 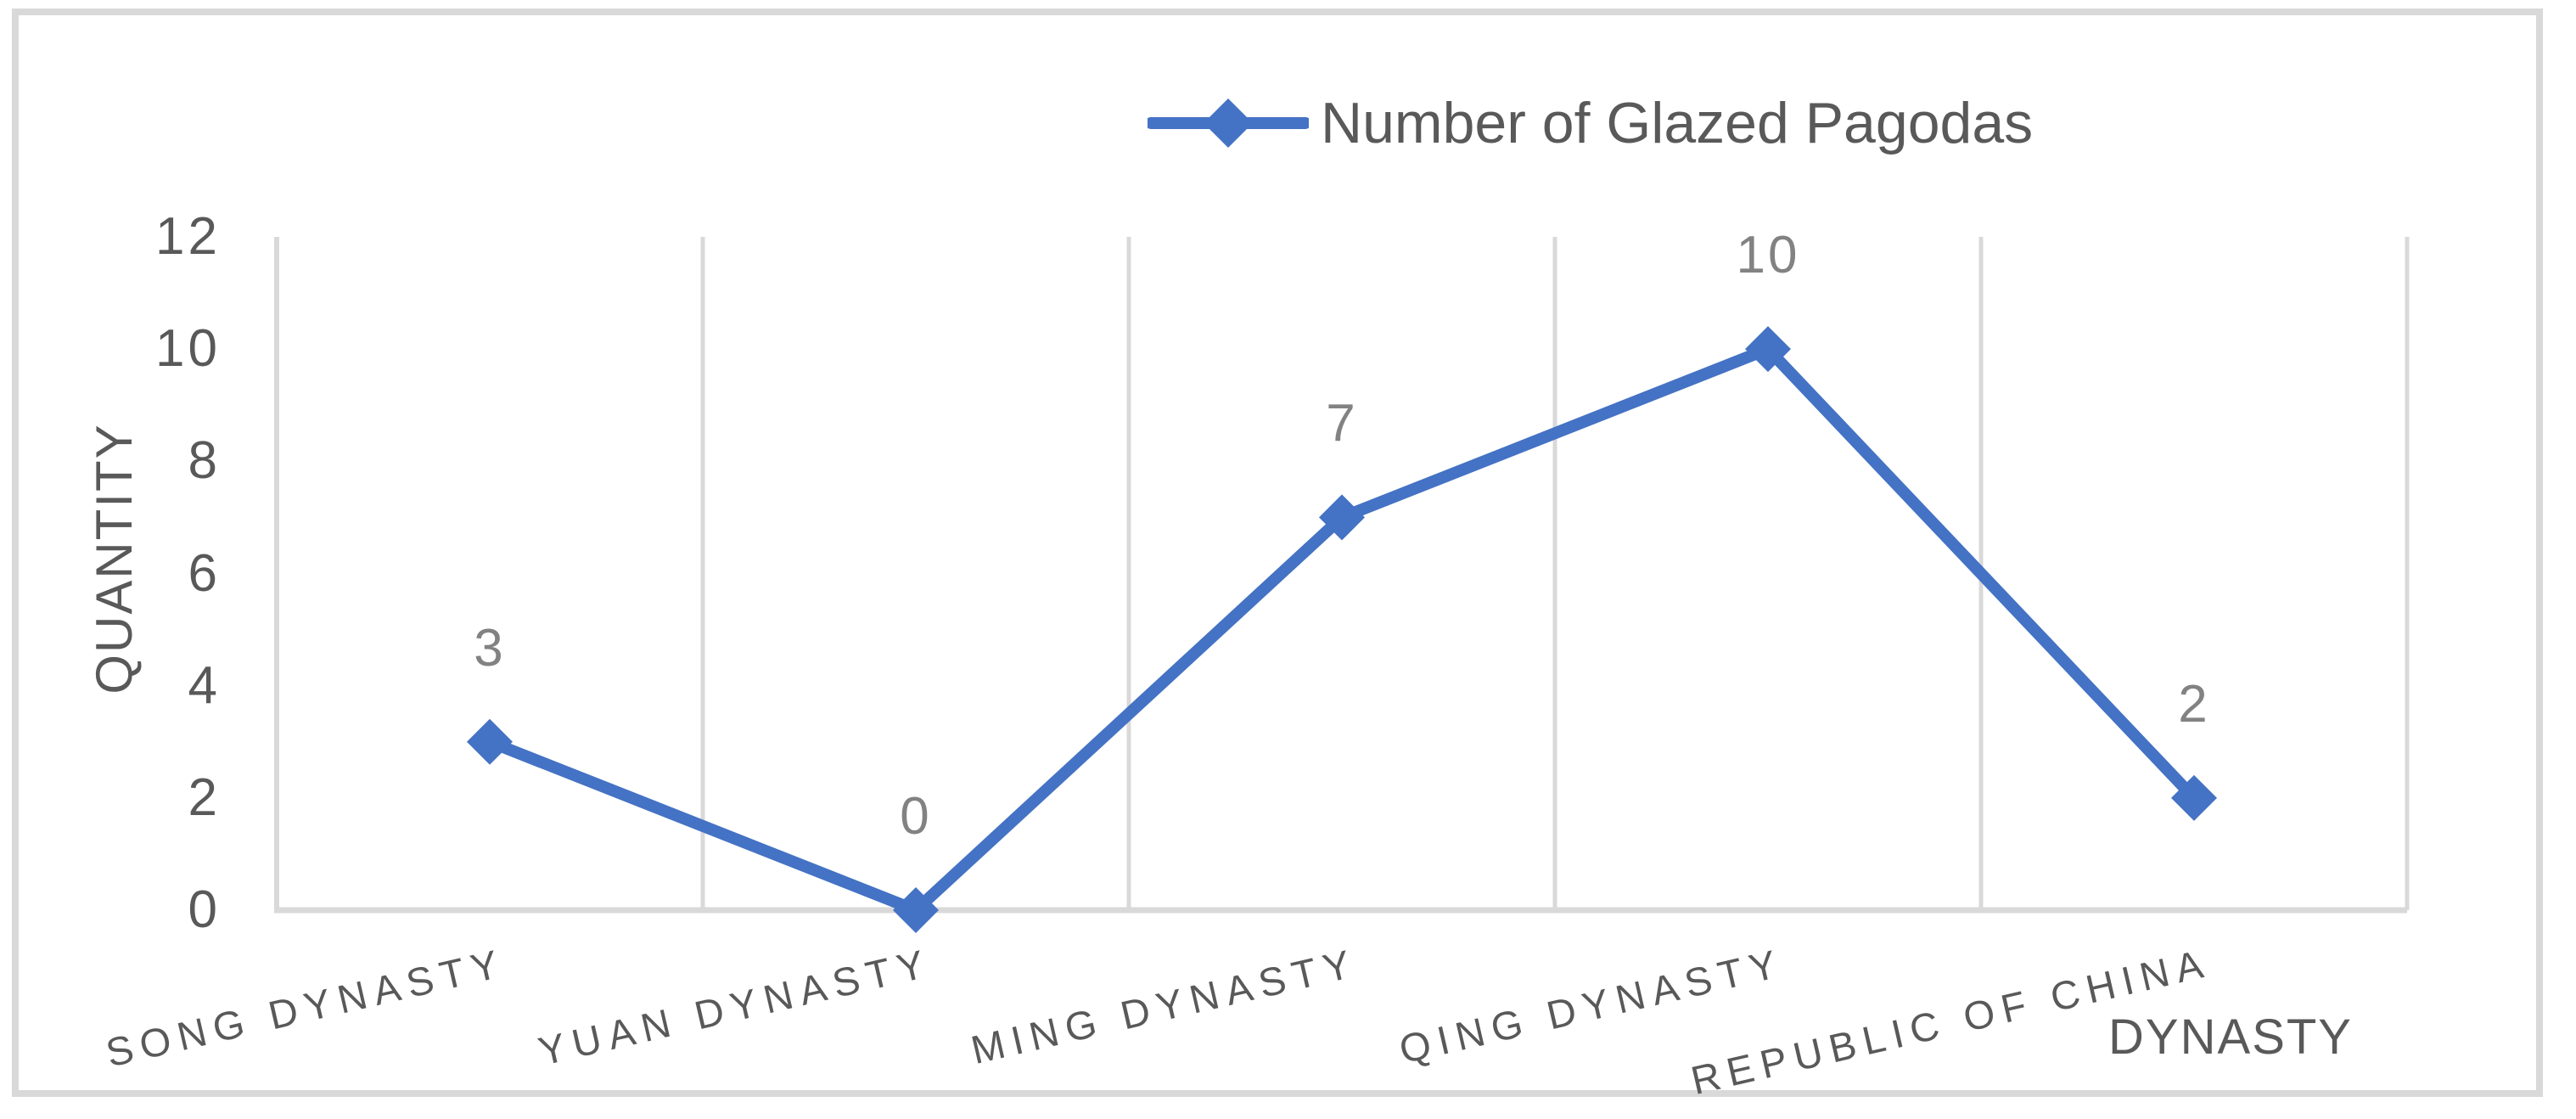 I want to click on legend: Number of Glazed Pagodas, so click(x=1590, y=123).